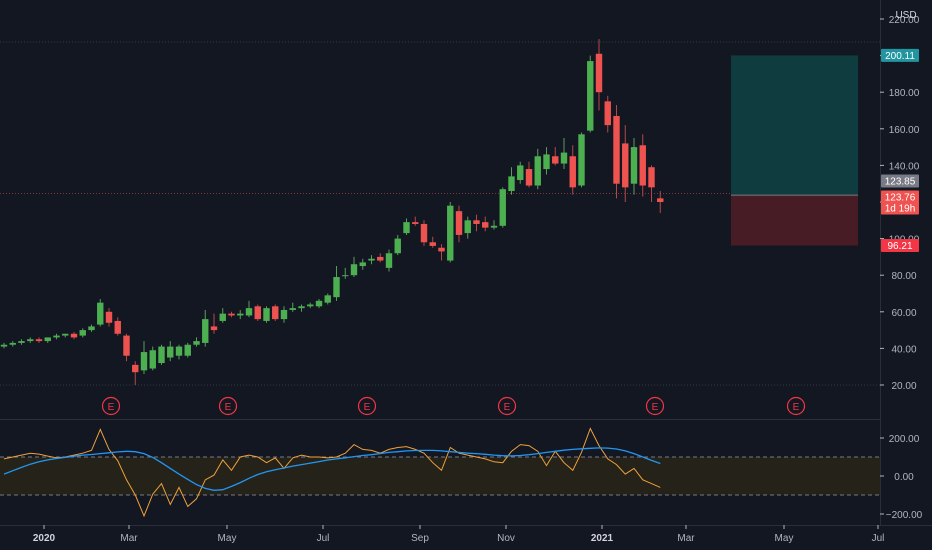 This screenshot has height=550, width=932. What do you see at coordinates (903, 349) in the screenshot?
I see `price-tick-label: 40.00` at bounding box center [903, 349].